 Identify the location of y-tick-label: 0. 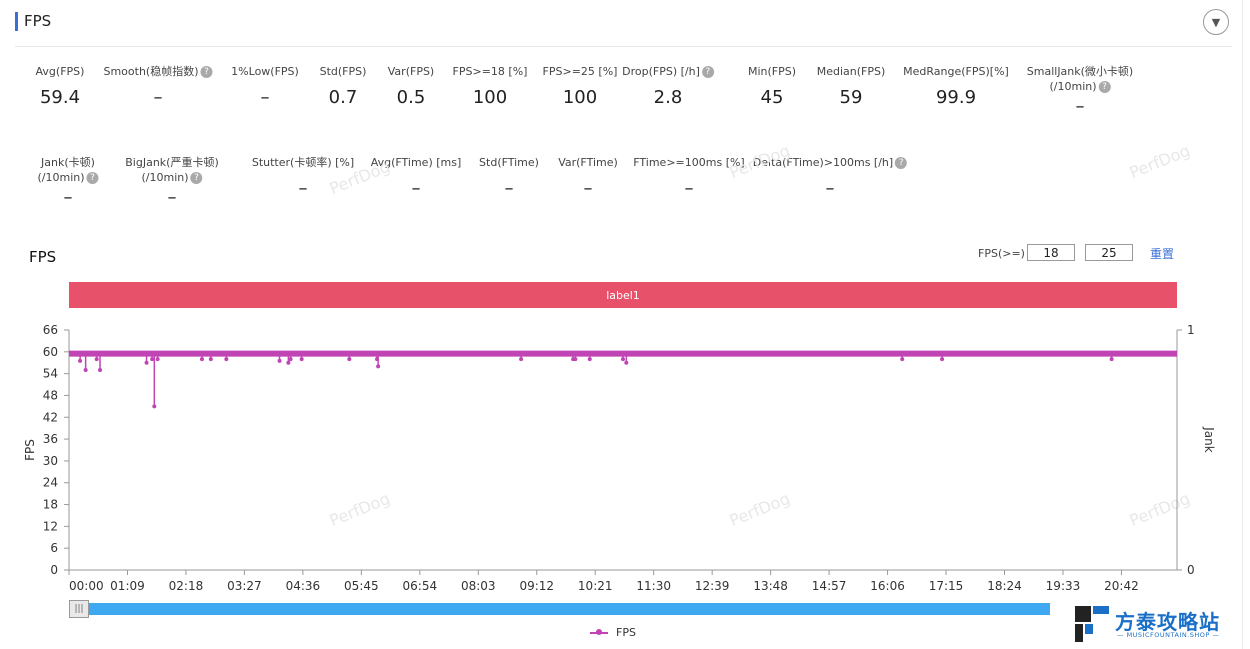
(54, 570).